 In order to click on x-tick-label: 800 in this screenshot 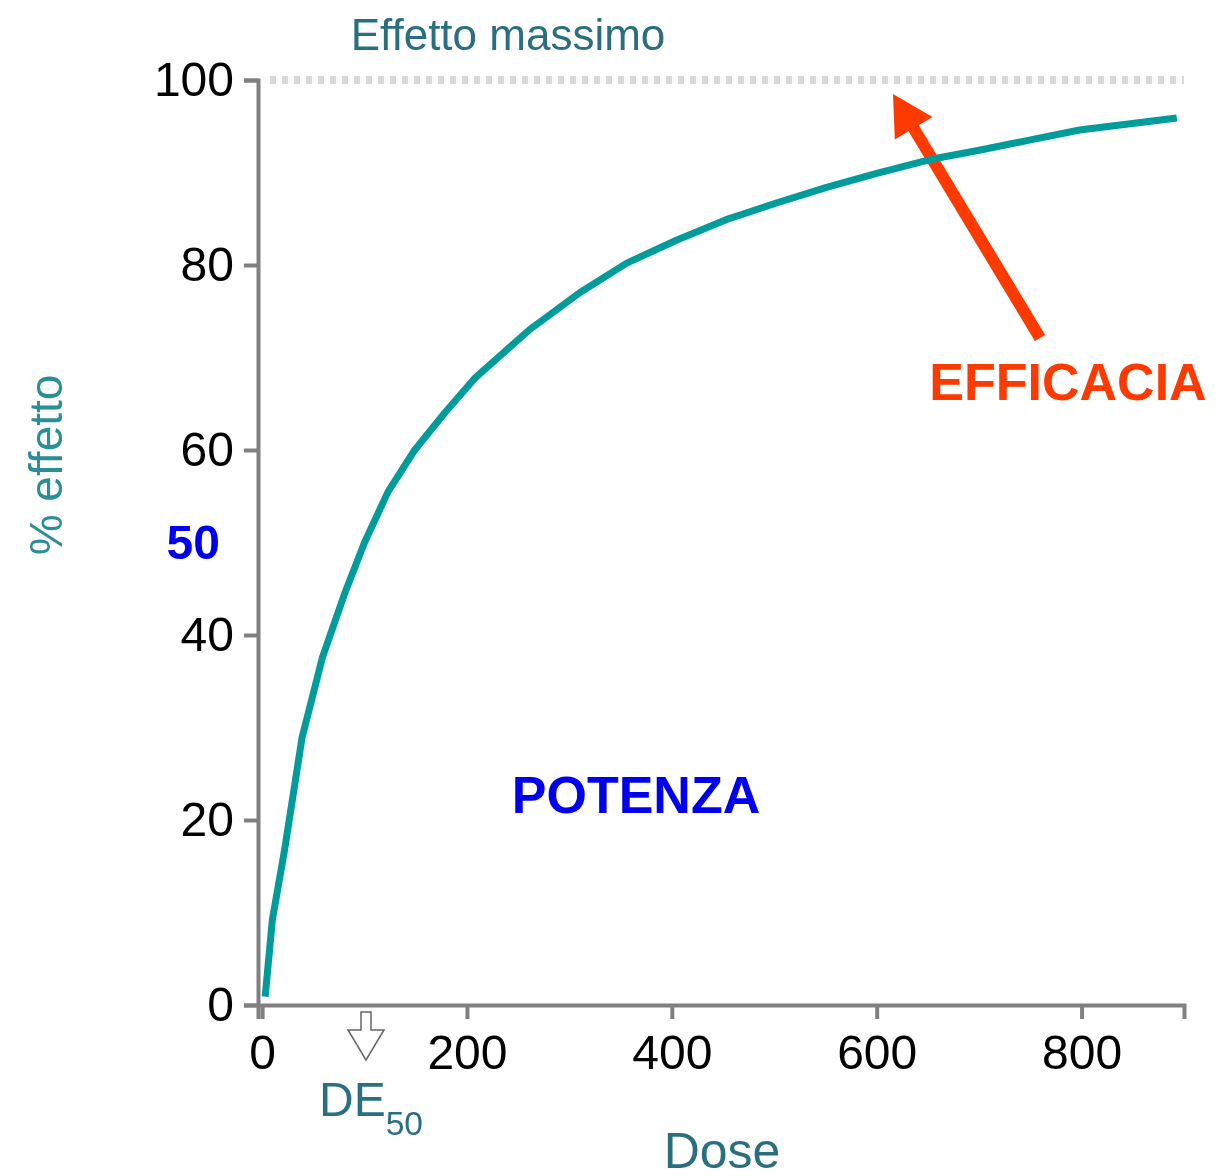, I will do `click(1082, 1053)`.